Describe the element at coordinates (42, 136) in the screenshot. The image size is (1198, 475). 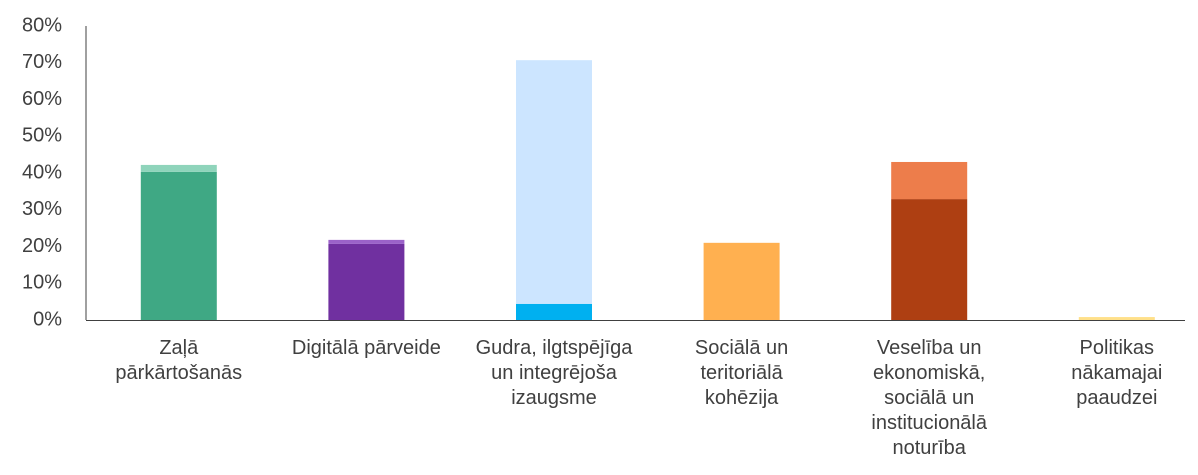
I see `y-tick-label: 50%` at that location.